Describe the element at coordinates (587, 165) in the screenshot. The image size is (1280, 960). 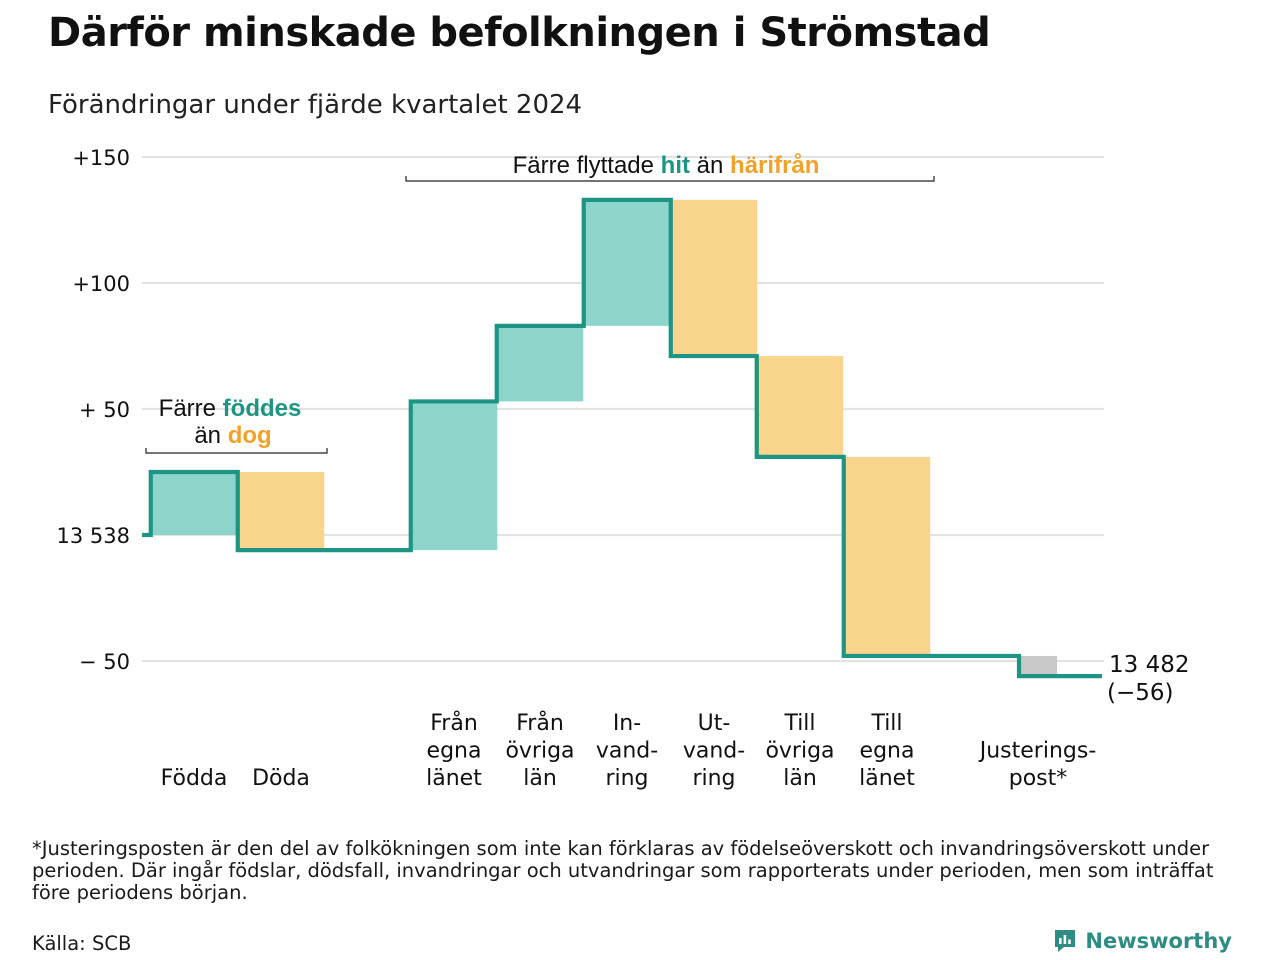
I see `annotation-text: Färre flyttade` at that location.